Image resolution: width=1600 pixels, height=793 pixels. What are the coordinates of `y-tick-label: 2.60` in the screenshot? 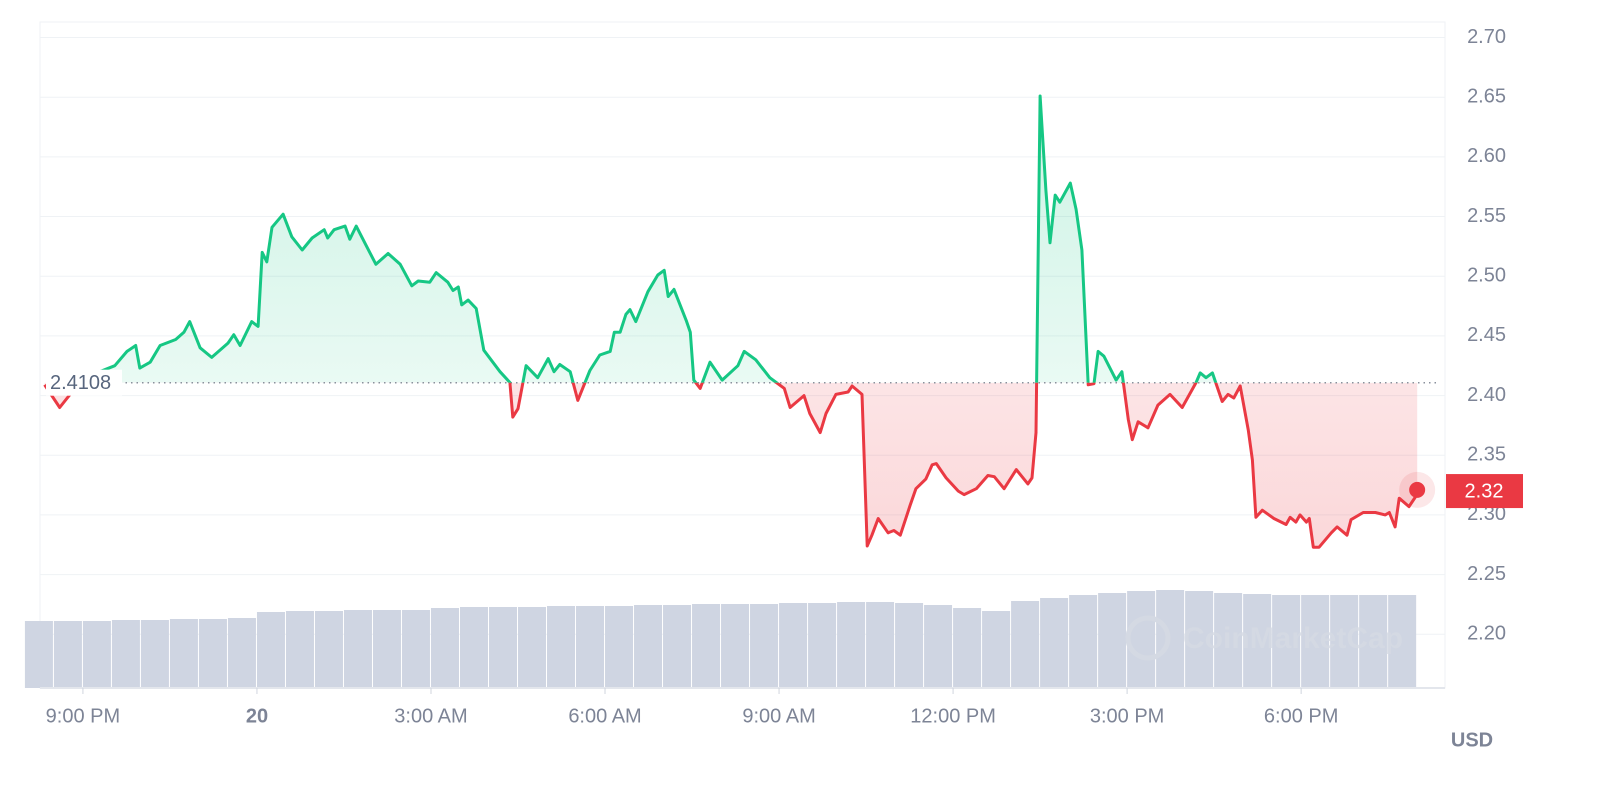 It's located at (1486, 156).